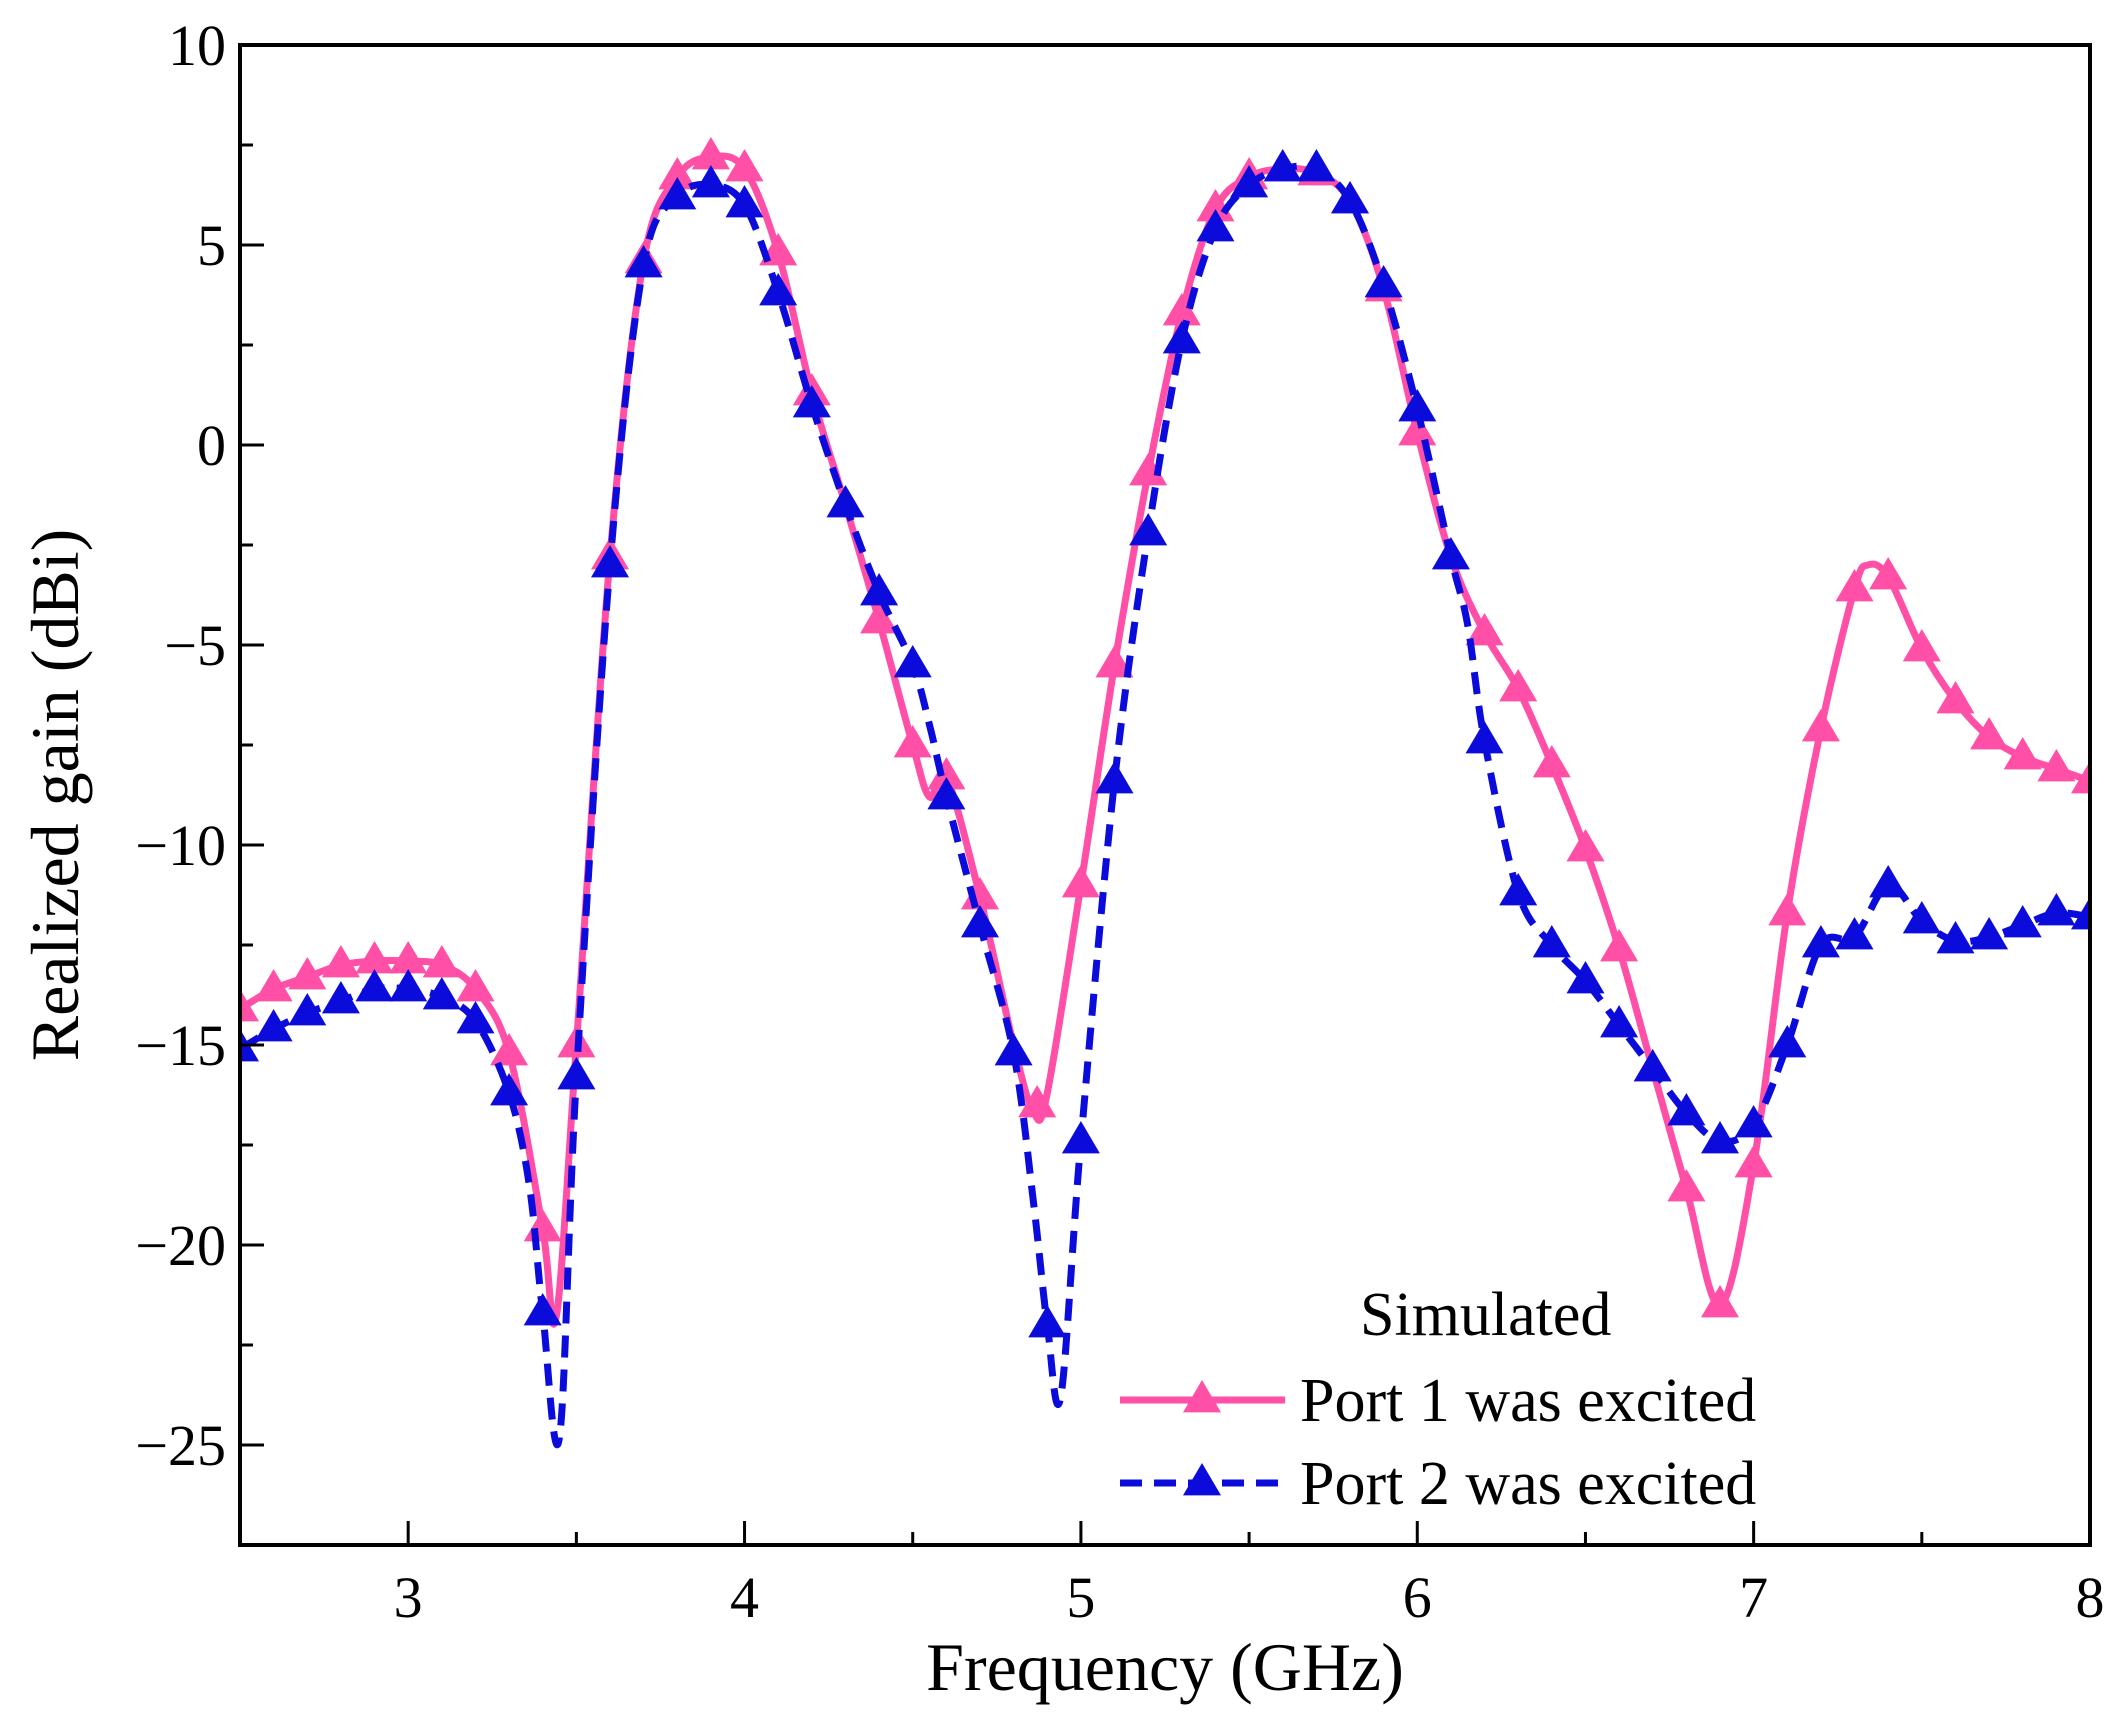  Describe the element at coordinates (199, 780) in the screenshot. I see `y-axis-ticks: 10 5 0 −5 −10 −15 −20 −25` at that location.